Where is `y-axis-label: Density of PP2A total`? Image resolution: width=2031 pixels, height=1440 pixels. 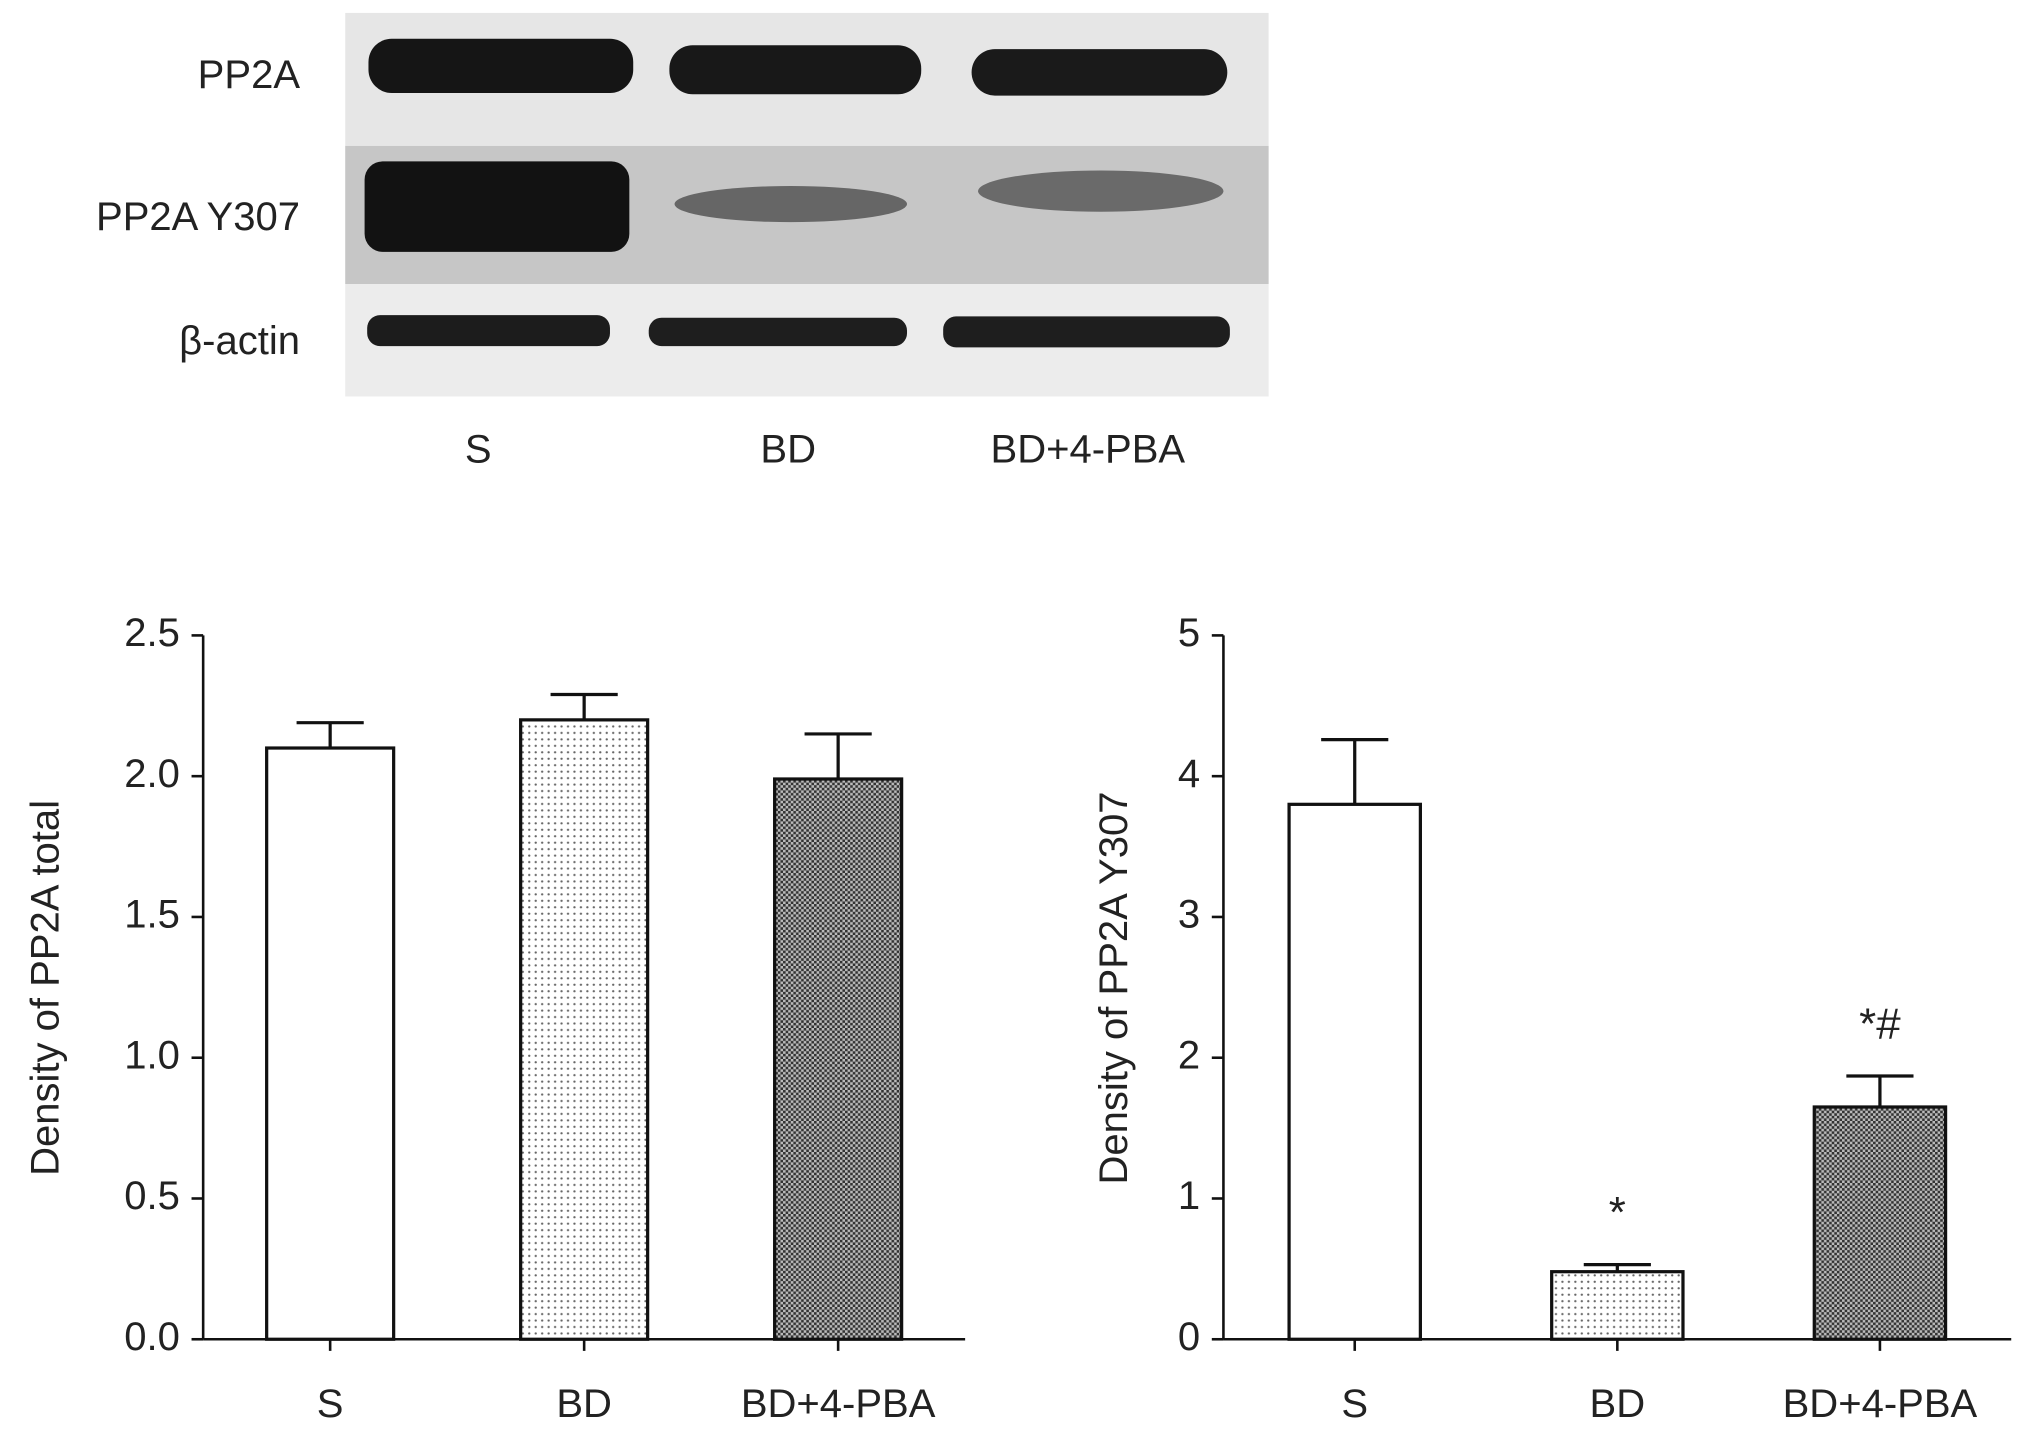 y-axis-label: Density of PP2A total is located at coordinates (46, 988).